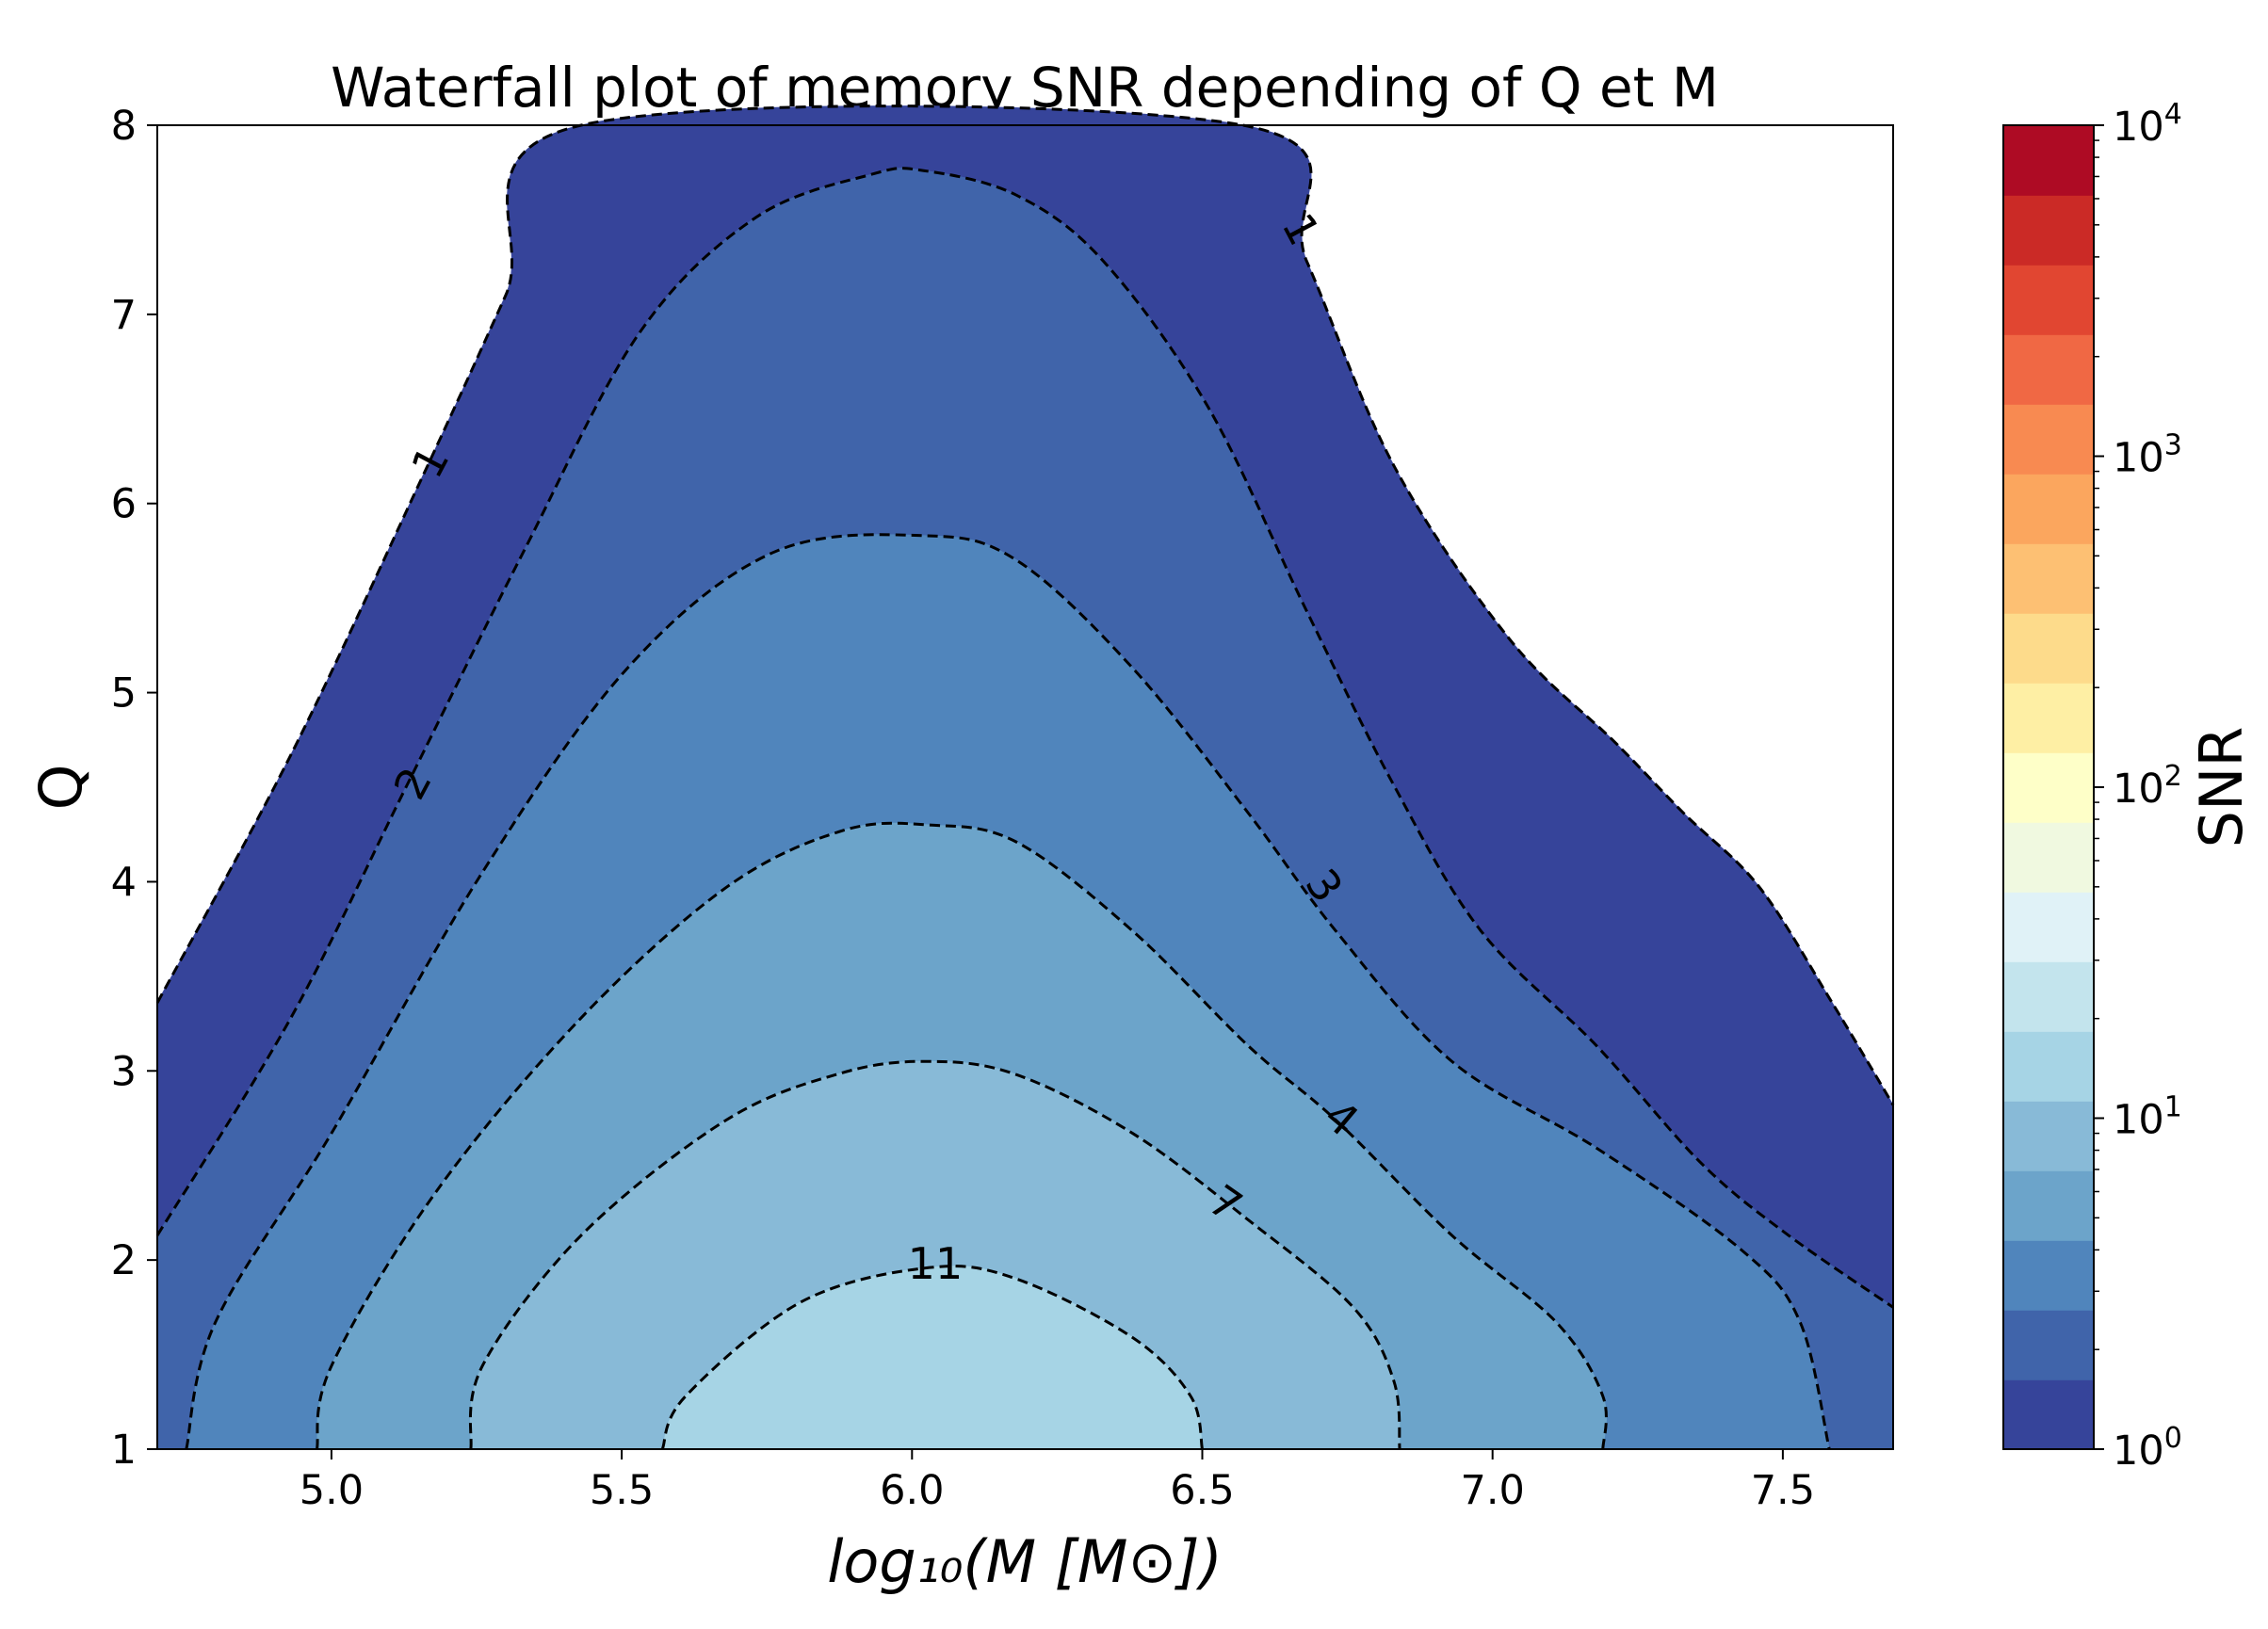 The width and height of the screenshot is (2268, 1629). I want to click on y-axis: 1 2 3 4 5 6 7 8, so click(134, 788).